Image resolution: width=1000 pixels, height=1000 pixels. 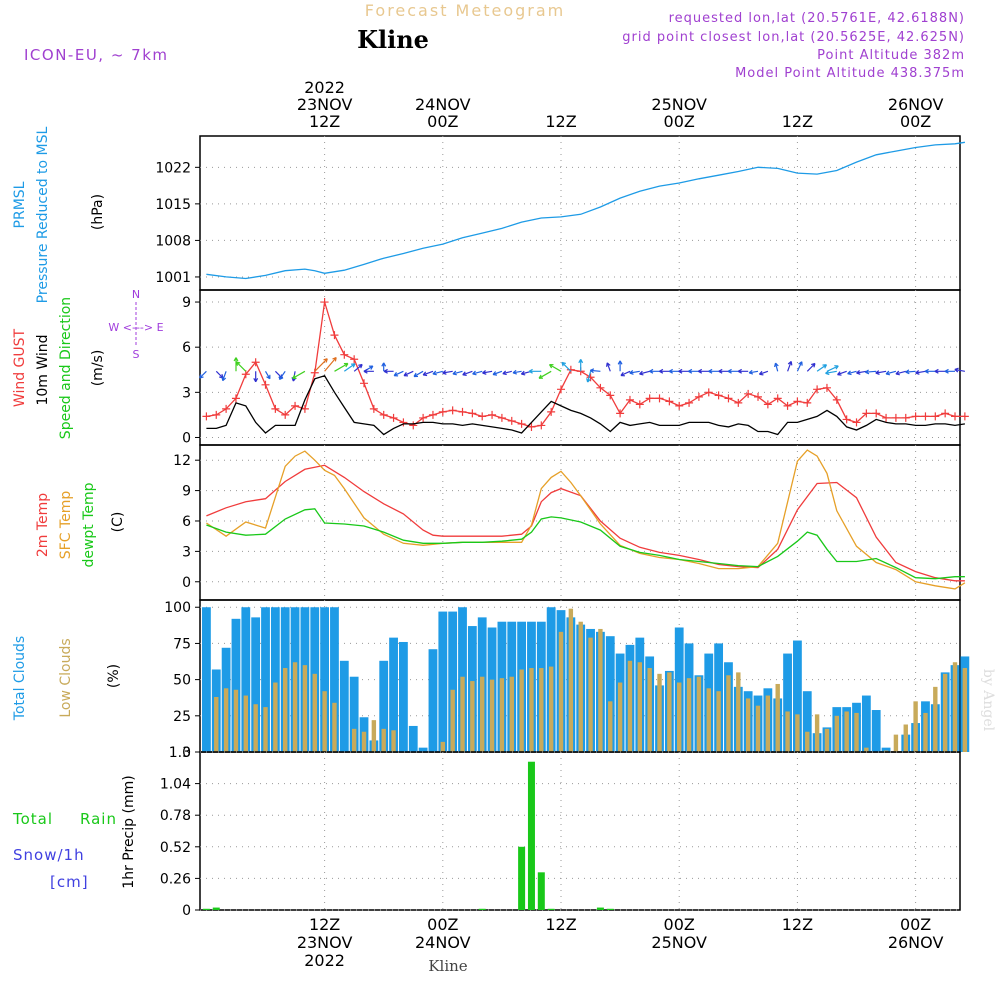 What do you see at coordinates (679, 121) in the screenshot?
I see `top-time-label: 00Z` at bounding box center [679, 121].